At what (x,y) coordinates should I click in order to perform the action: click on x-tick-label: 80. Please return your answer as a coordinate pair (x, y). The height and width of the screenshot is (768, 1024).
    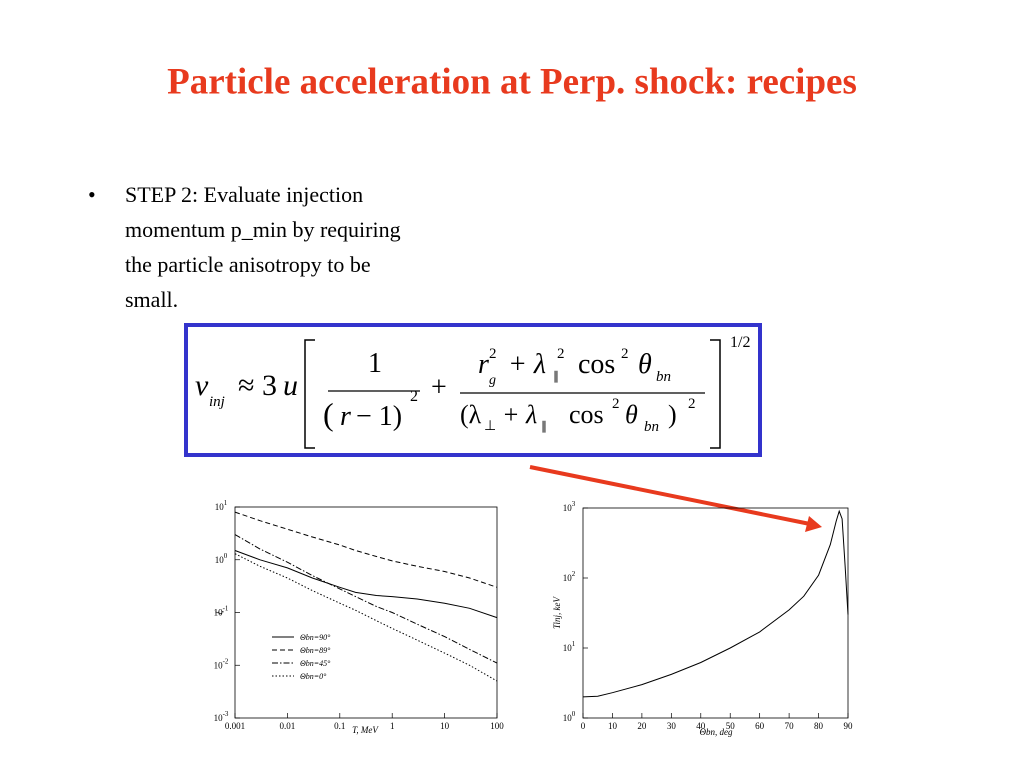
    Looking at the image, I should click on (819, 726).